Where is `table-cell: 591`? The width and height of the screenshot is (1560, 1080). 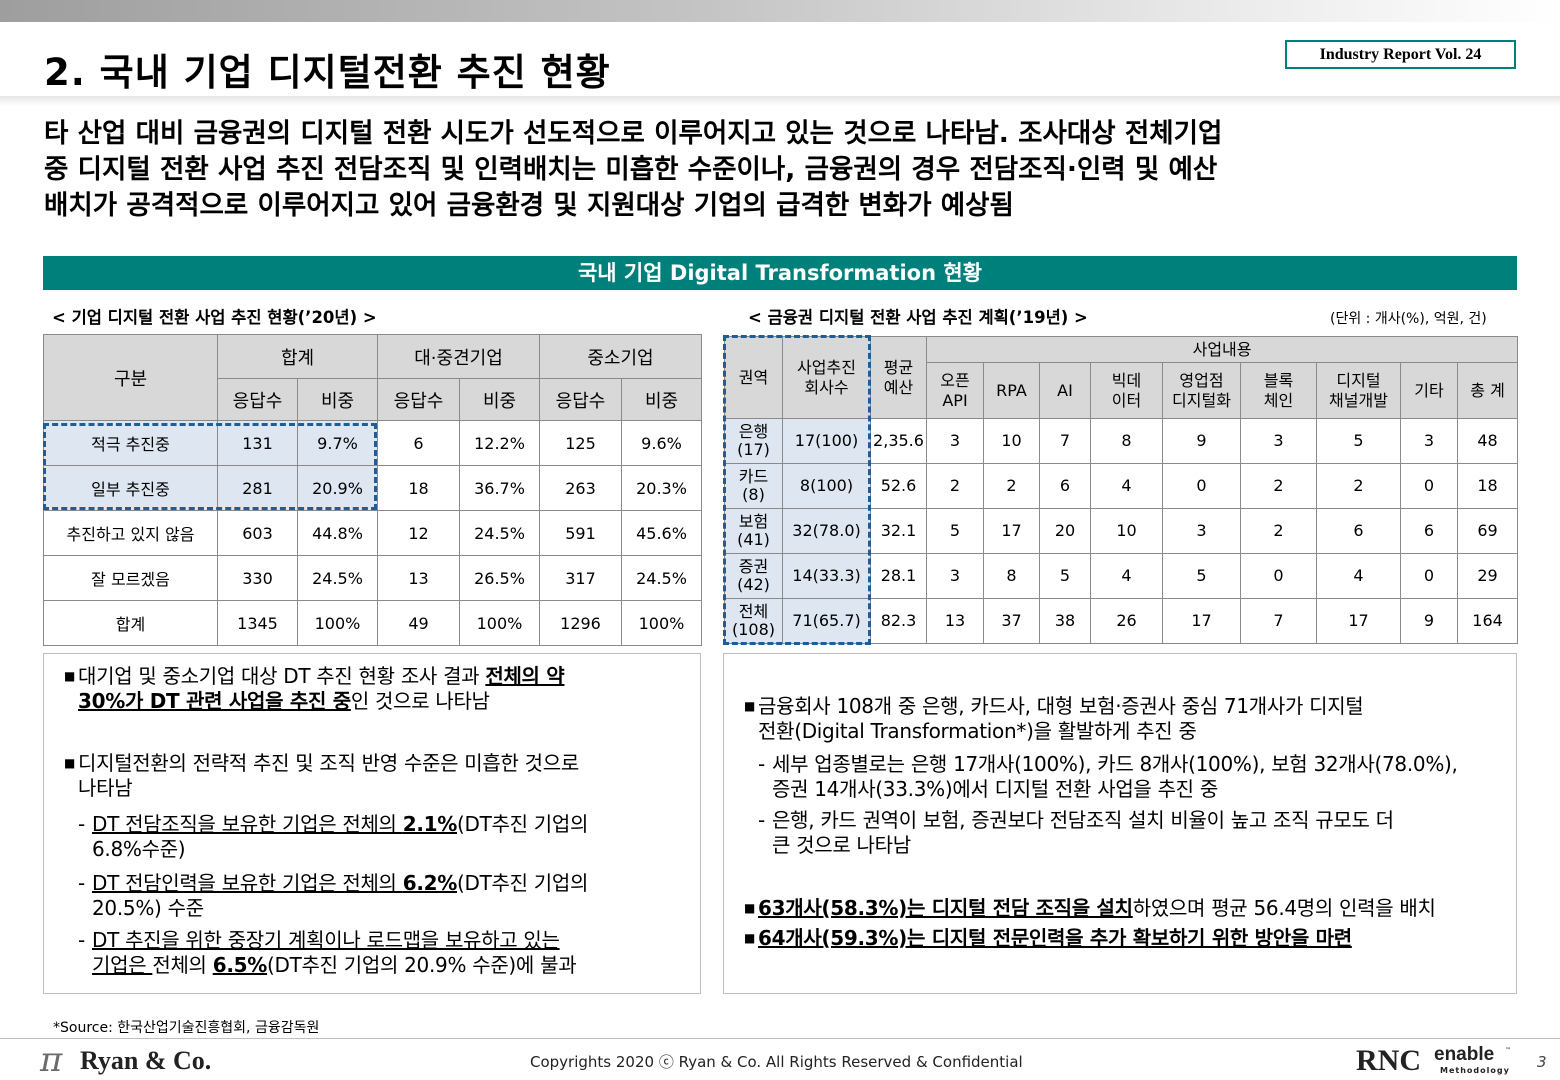
table-cell: 591 is located at coordinates (580, 533).